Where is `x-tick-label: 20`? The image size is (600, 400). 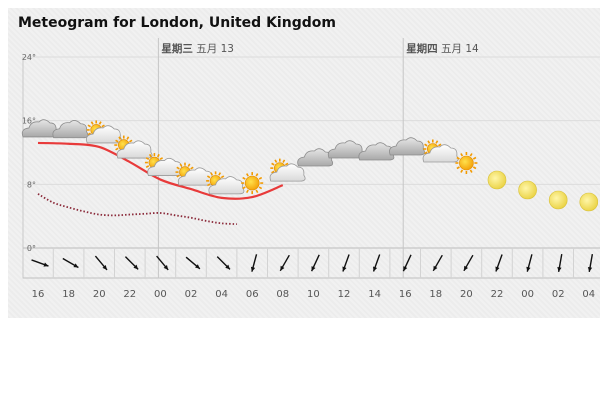
x-tick-label: 20 is located at coordinates (466, 294).